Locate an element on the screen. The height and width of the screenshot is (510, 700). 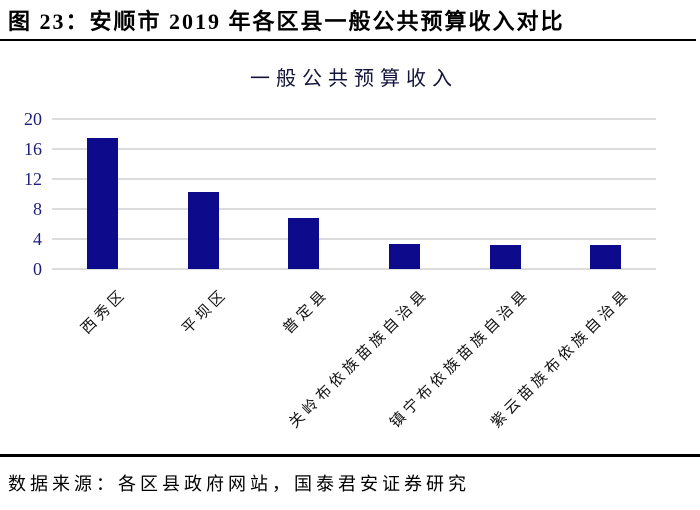
data-source-note: 数据来源：各区县政府网站，国泰君安证券研究 is located at coordinates (239, 484).